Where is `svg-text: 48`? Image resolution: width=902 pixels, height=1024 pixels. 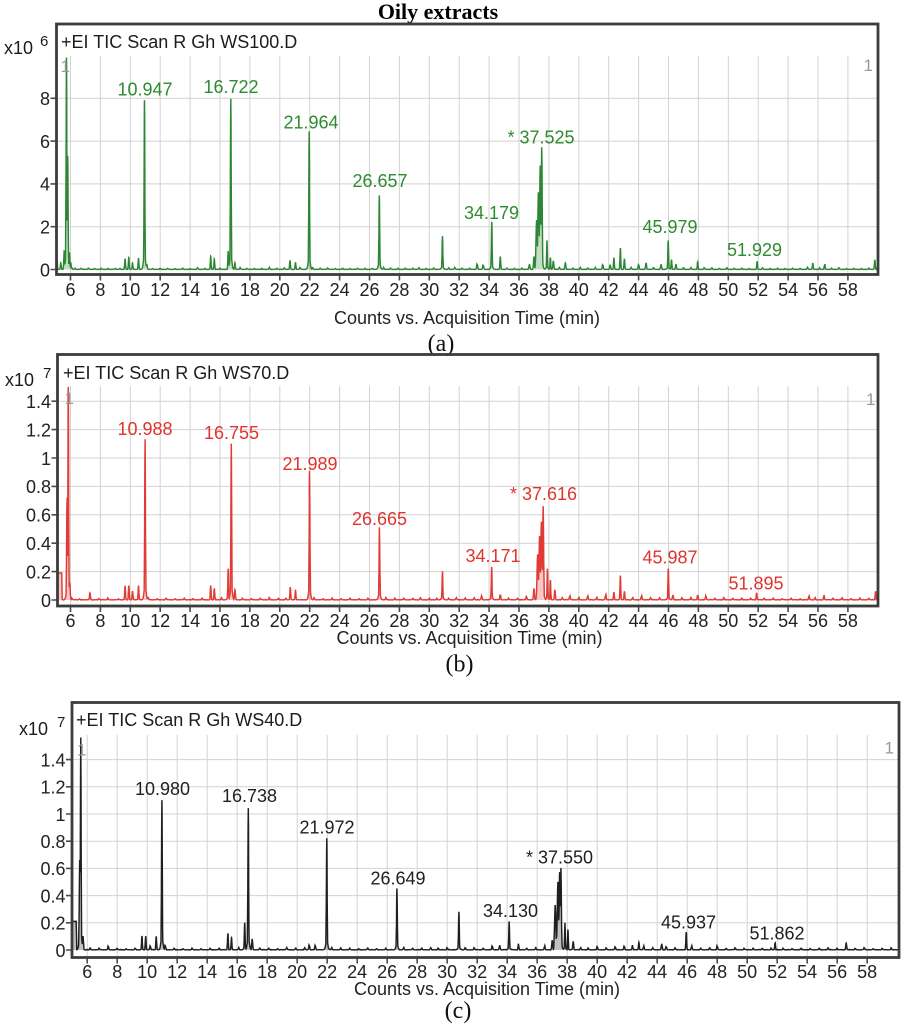
svg-text: 48 is located at coordinates (698, 290).